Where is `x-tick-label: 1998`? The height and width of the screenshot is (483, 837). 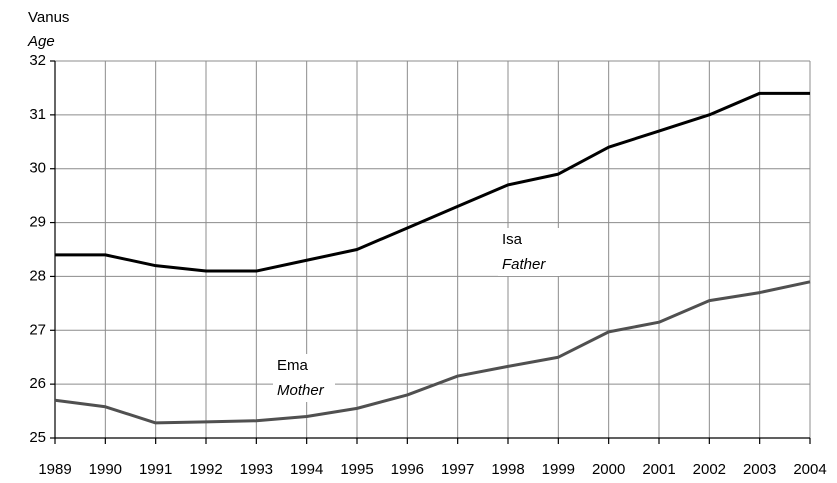
x-tick-label: 1998 is located at coordinates (507, 469).